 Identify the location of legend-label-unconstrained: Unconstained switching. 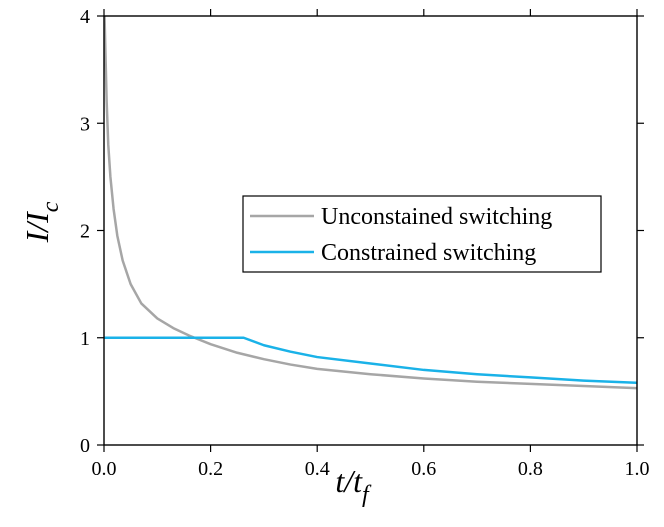
(436, 217).